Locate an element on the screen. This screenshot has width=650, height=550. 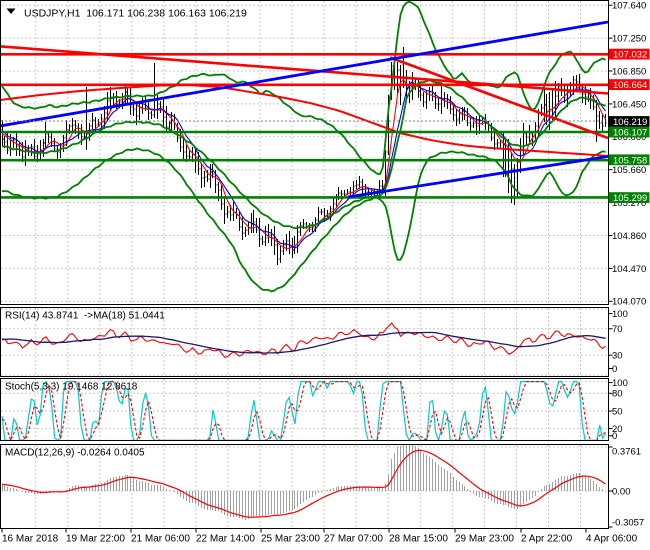
svg-text: 106.219 is located at coordinates (630, 122).